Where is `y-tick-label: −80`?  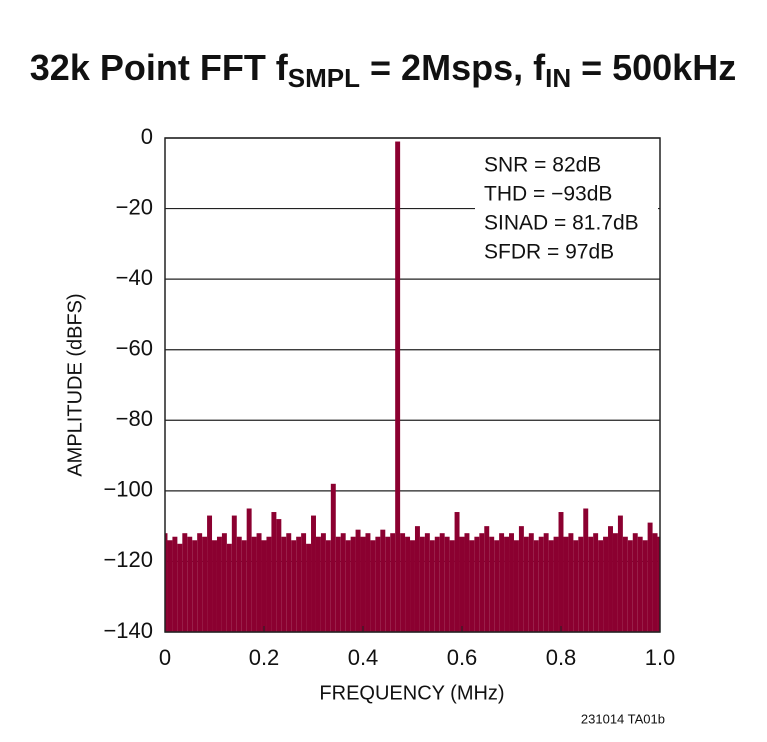 y-tick-label: −80 is located at coordinates (134, 418).